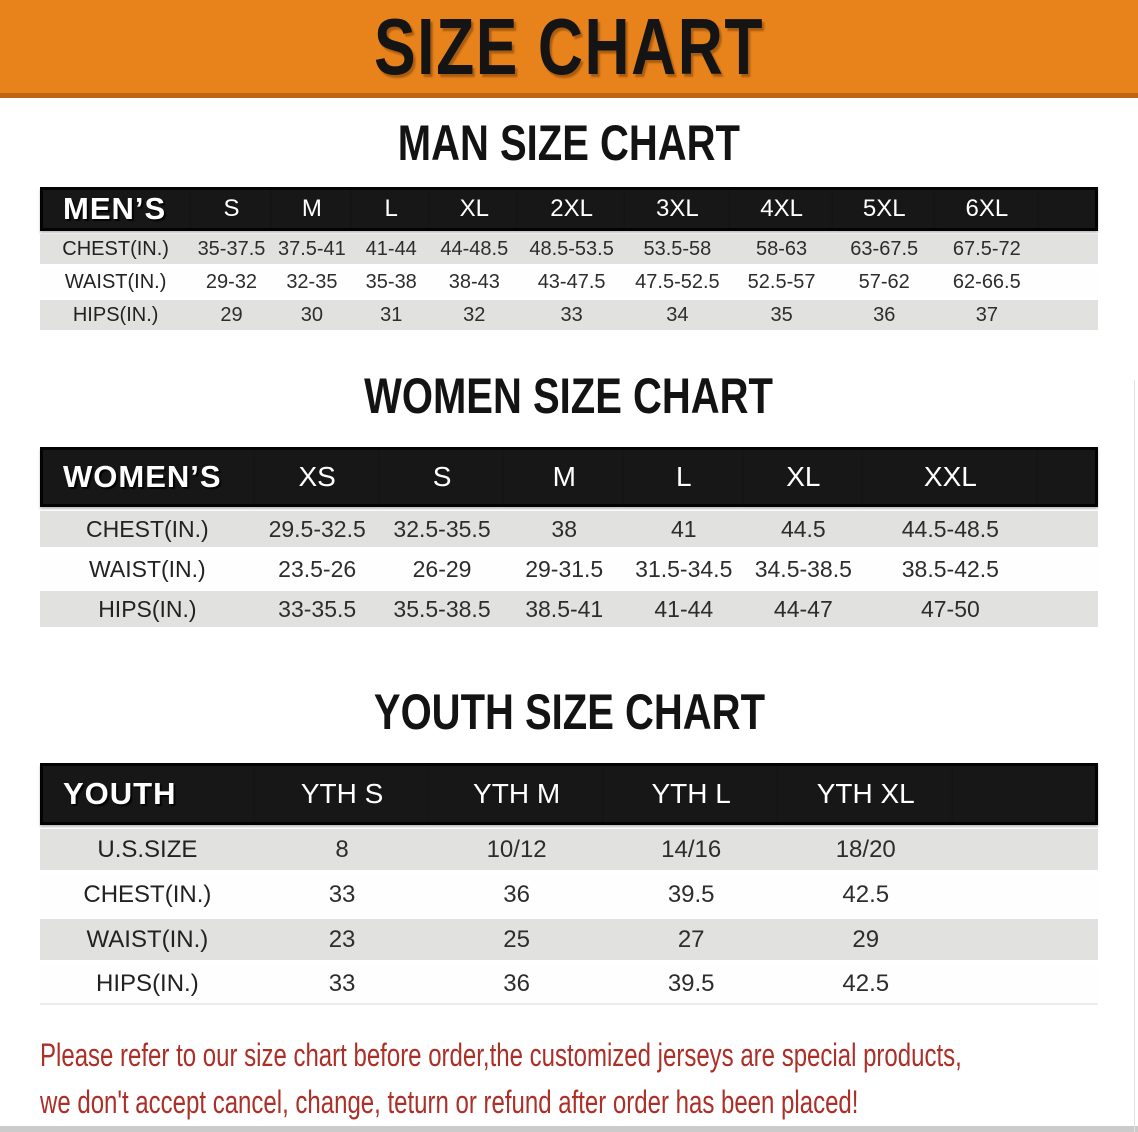 The width and height of the screenshot is (1138, 1132). I want to click on measurement-value: 35-37.5, so click(231, 249).